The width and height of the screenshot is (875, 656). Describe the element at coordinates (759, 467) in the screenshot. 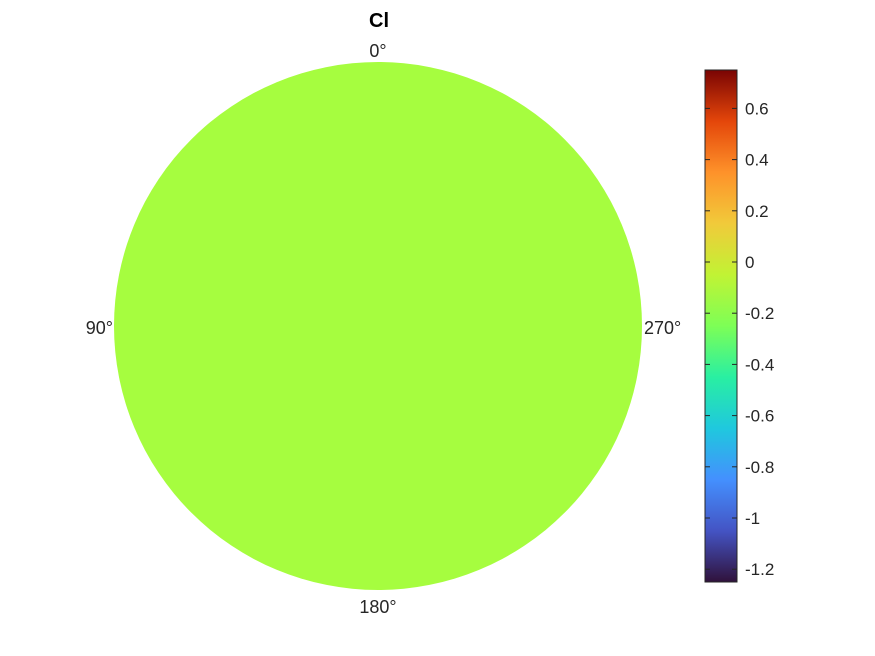

I see `colorbar-tick-label: -0.8` at that location.